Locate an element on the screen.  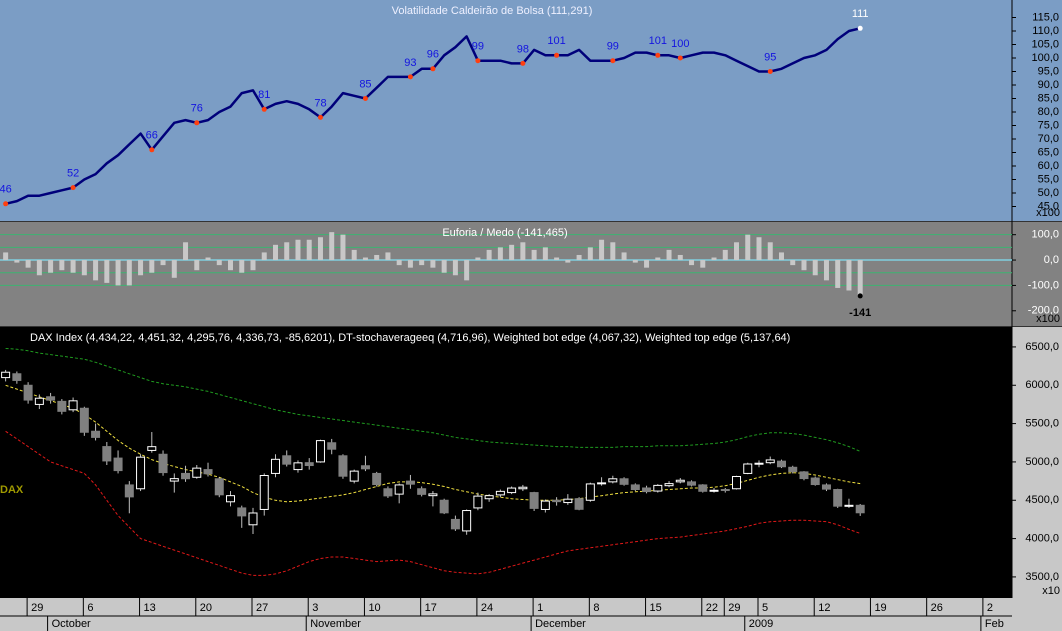
point-label: 85 is located at coordinates (365, 84).